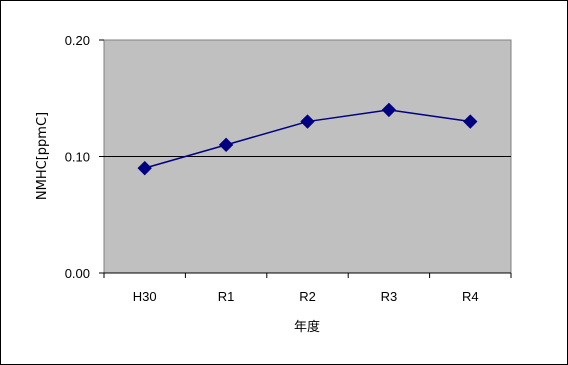 The width and height of the screenshot is (568, 365). What do you see at coordinates (77, 157) in the screenshot?
I see `y-tick-label: 0.10` at bounding box center [77, 157].